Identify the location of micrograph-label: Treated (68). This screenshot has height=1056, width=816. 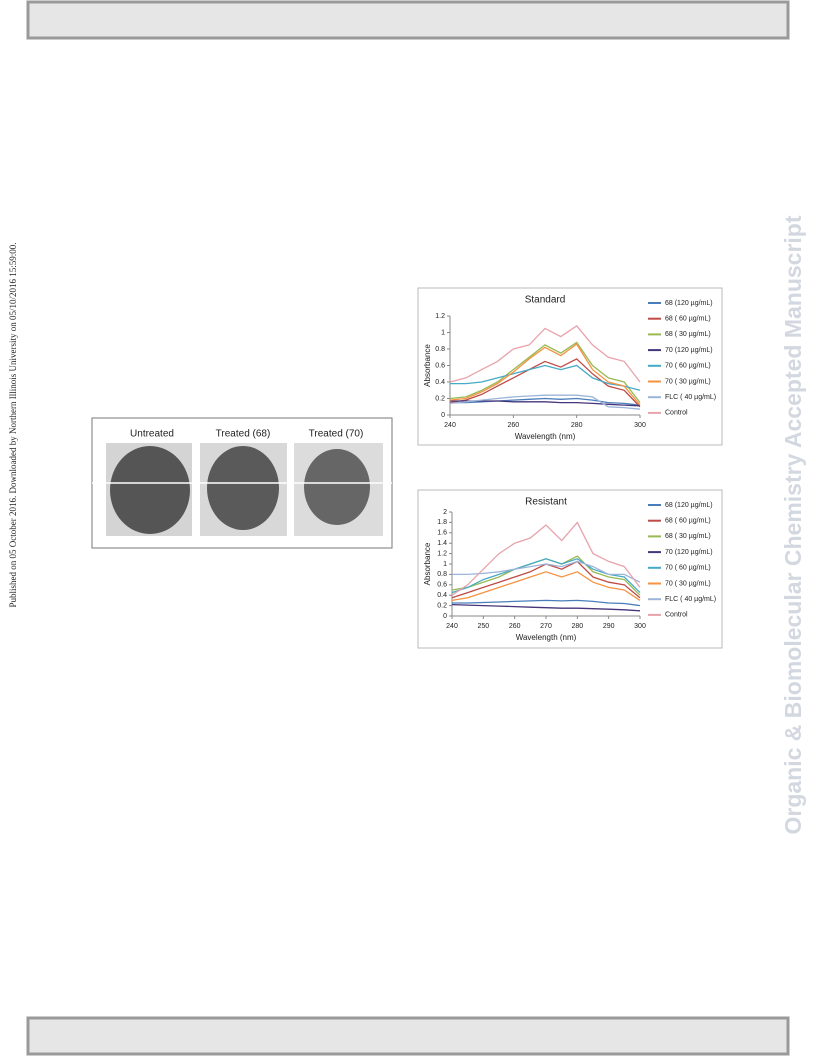
(243, 434).